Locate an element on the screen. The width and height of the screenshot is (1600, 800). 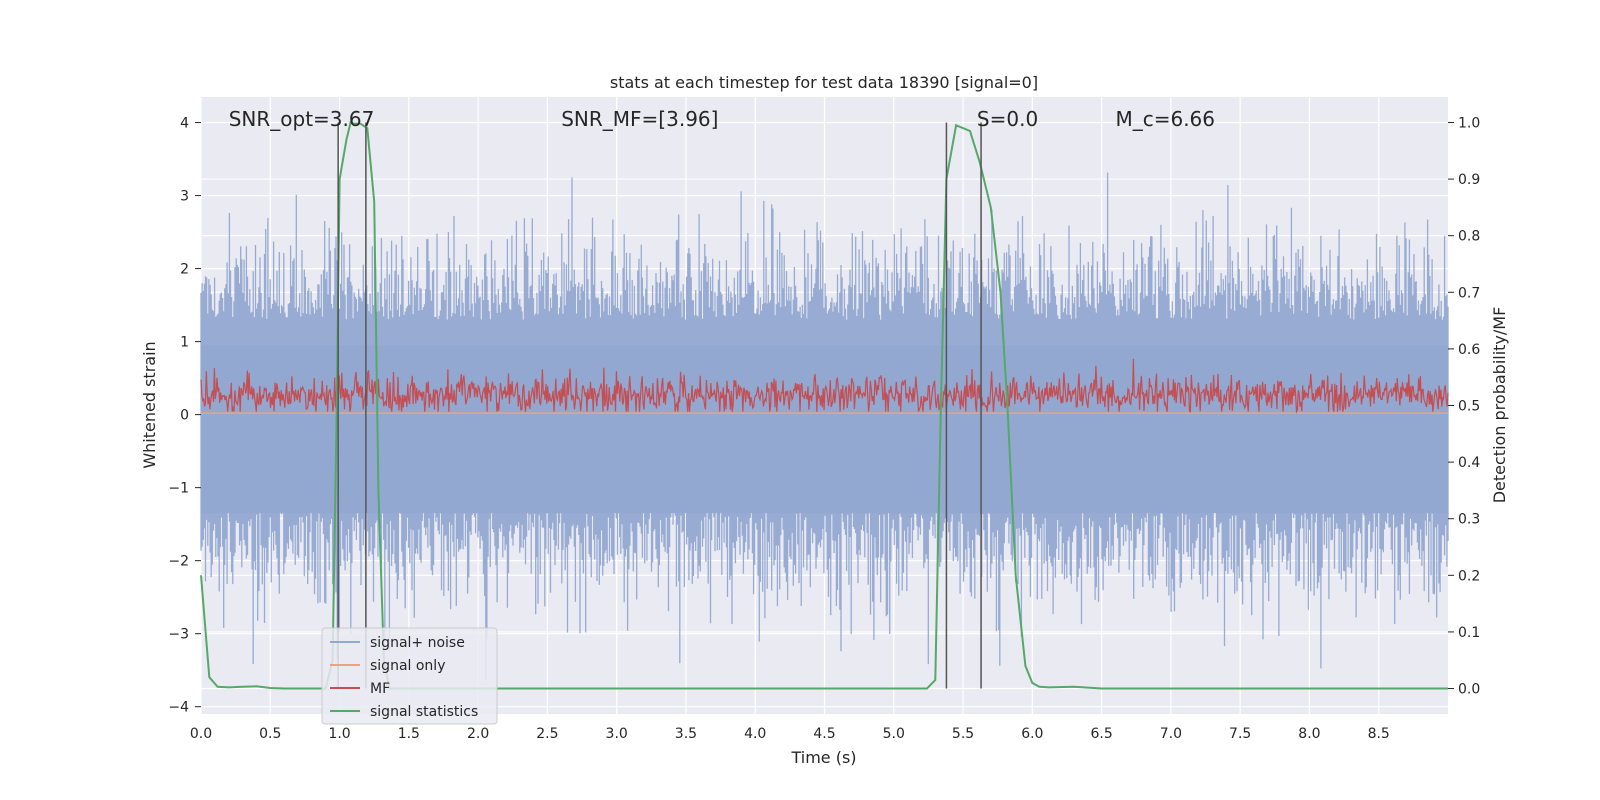
y-left-tick-label-5: 1 is located at coordinates (184, 343).